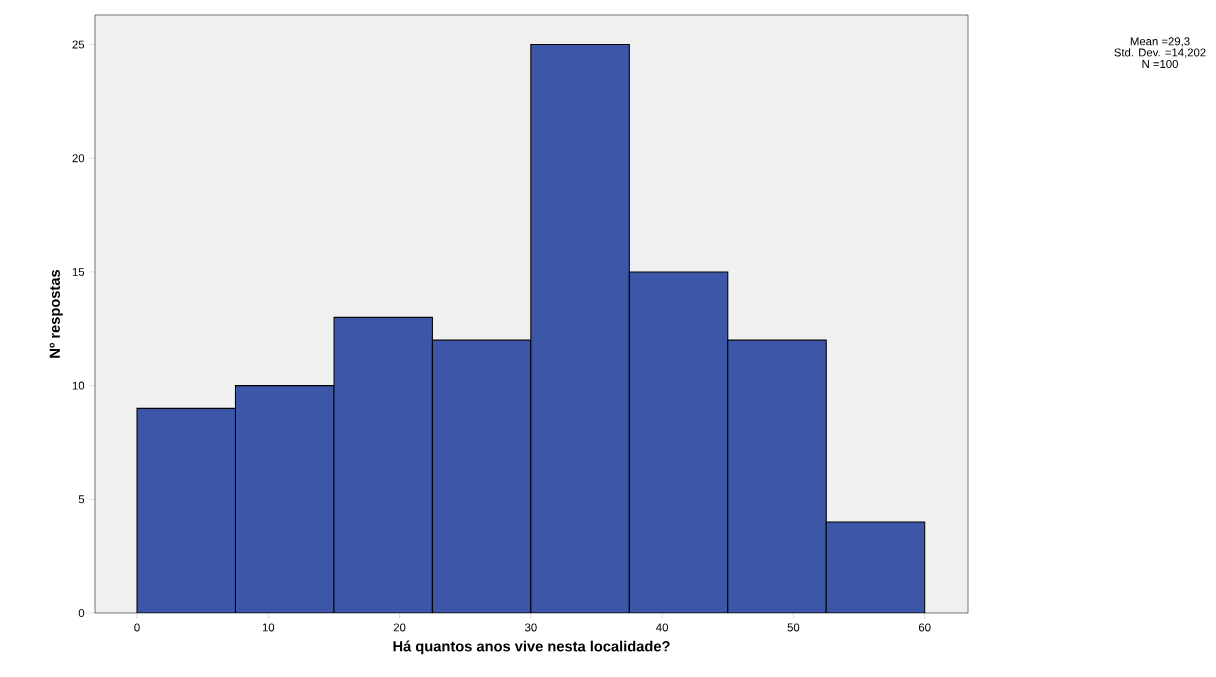 The height and width of the screenshot is (677, 1216). Describe the element at coordinates (137, 627) in the screenshot. I see `x-tick-label: 0` at that location.